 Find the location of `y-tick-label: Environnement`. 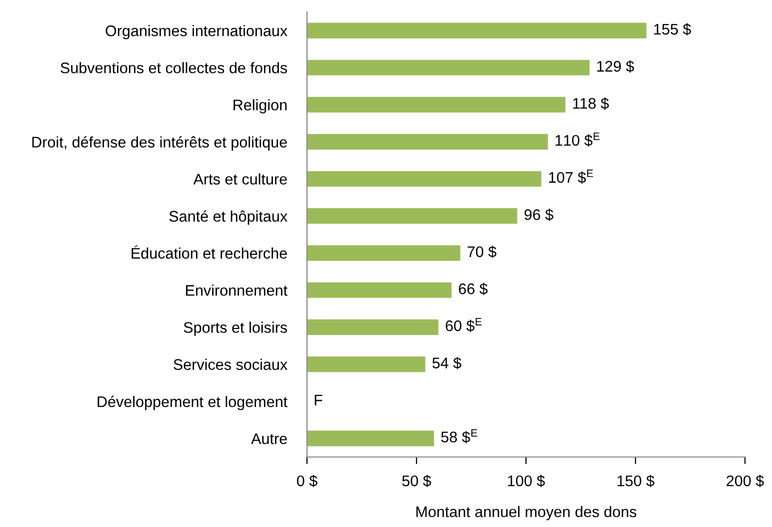

y-tick-label: Environnement is located at coordinates (237, 290).